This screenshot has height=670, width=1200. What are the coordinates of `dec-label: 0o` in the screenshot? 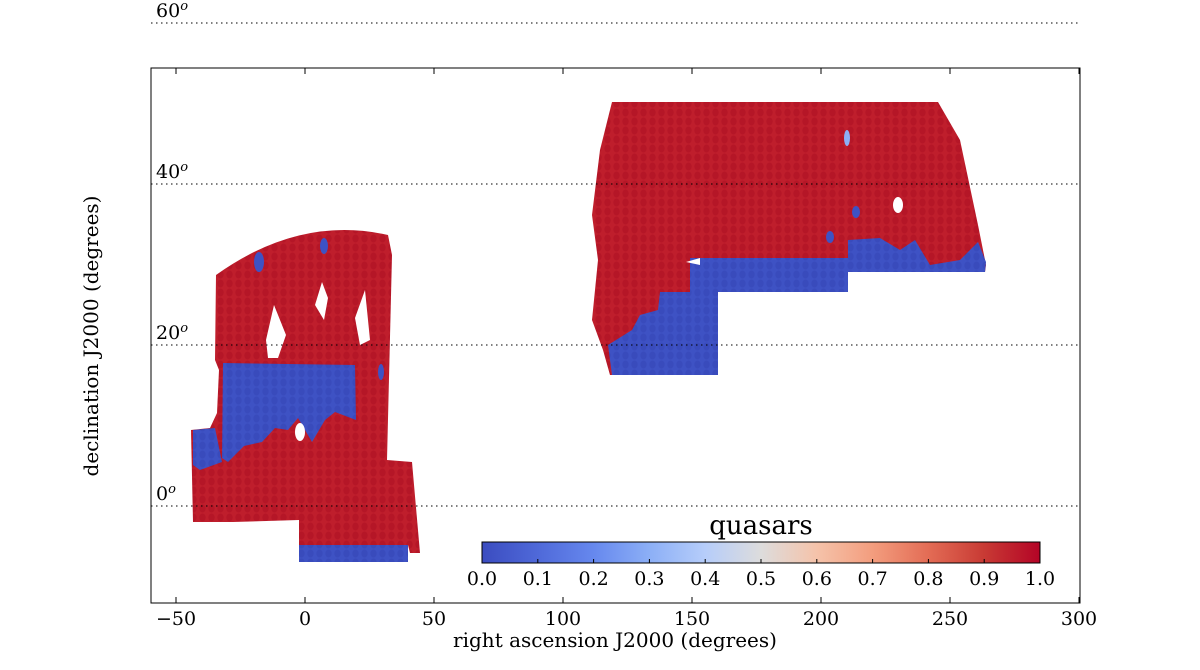 It's located at (166, 493).